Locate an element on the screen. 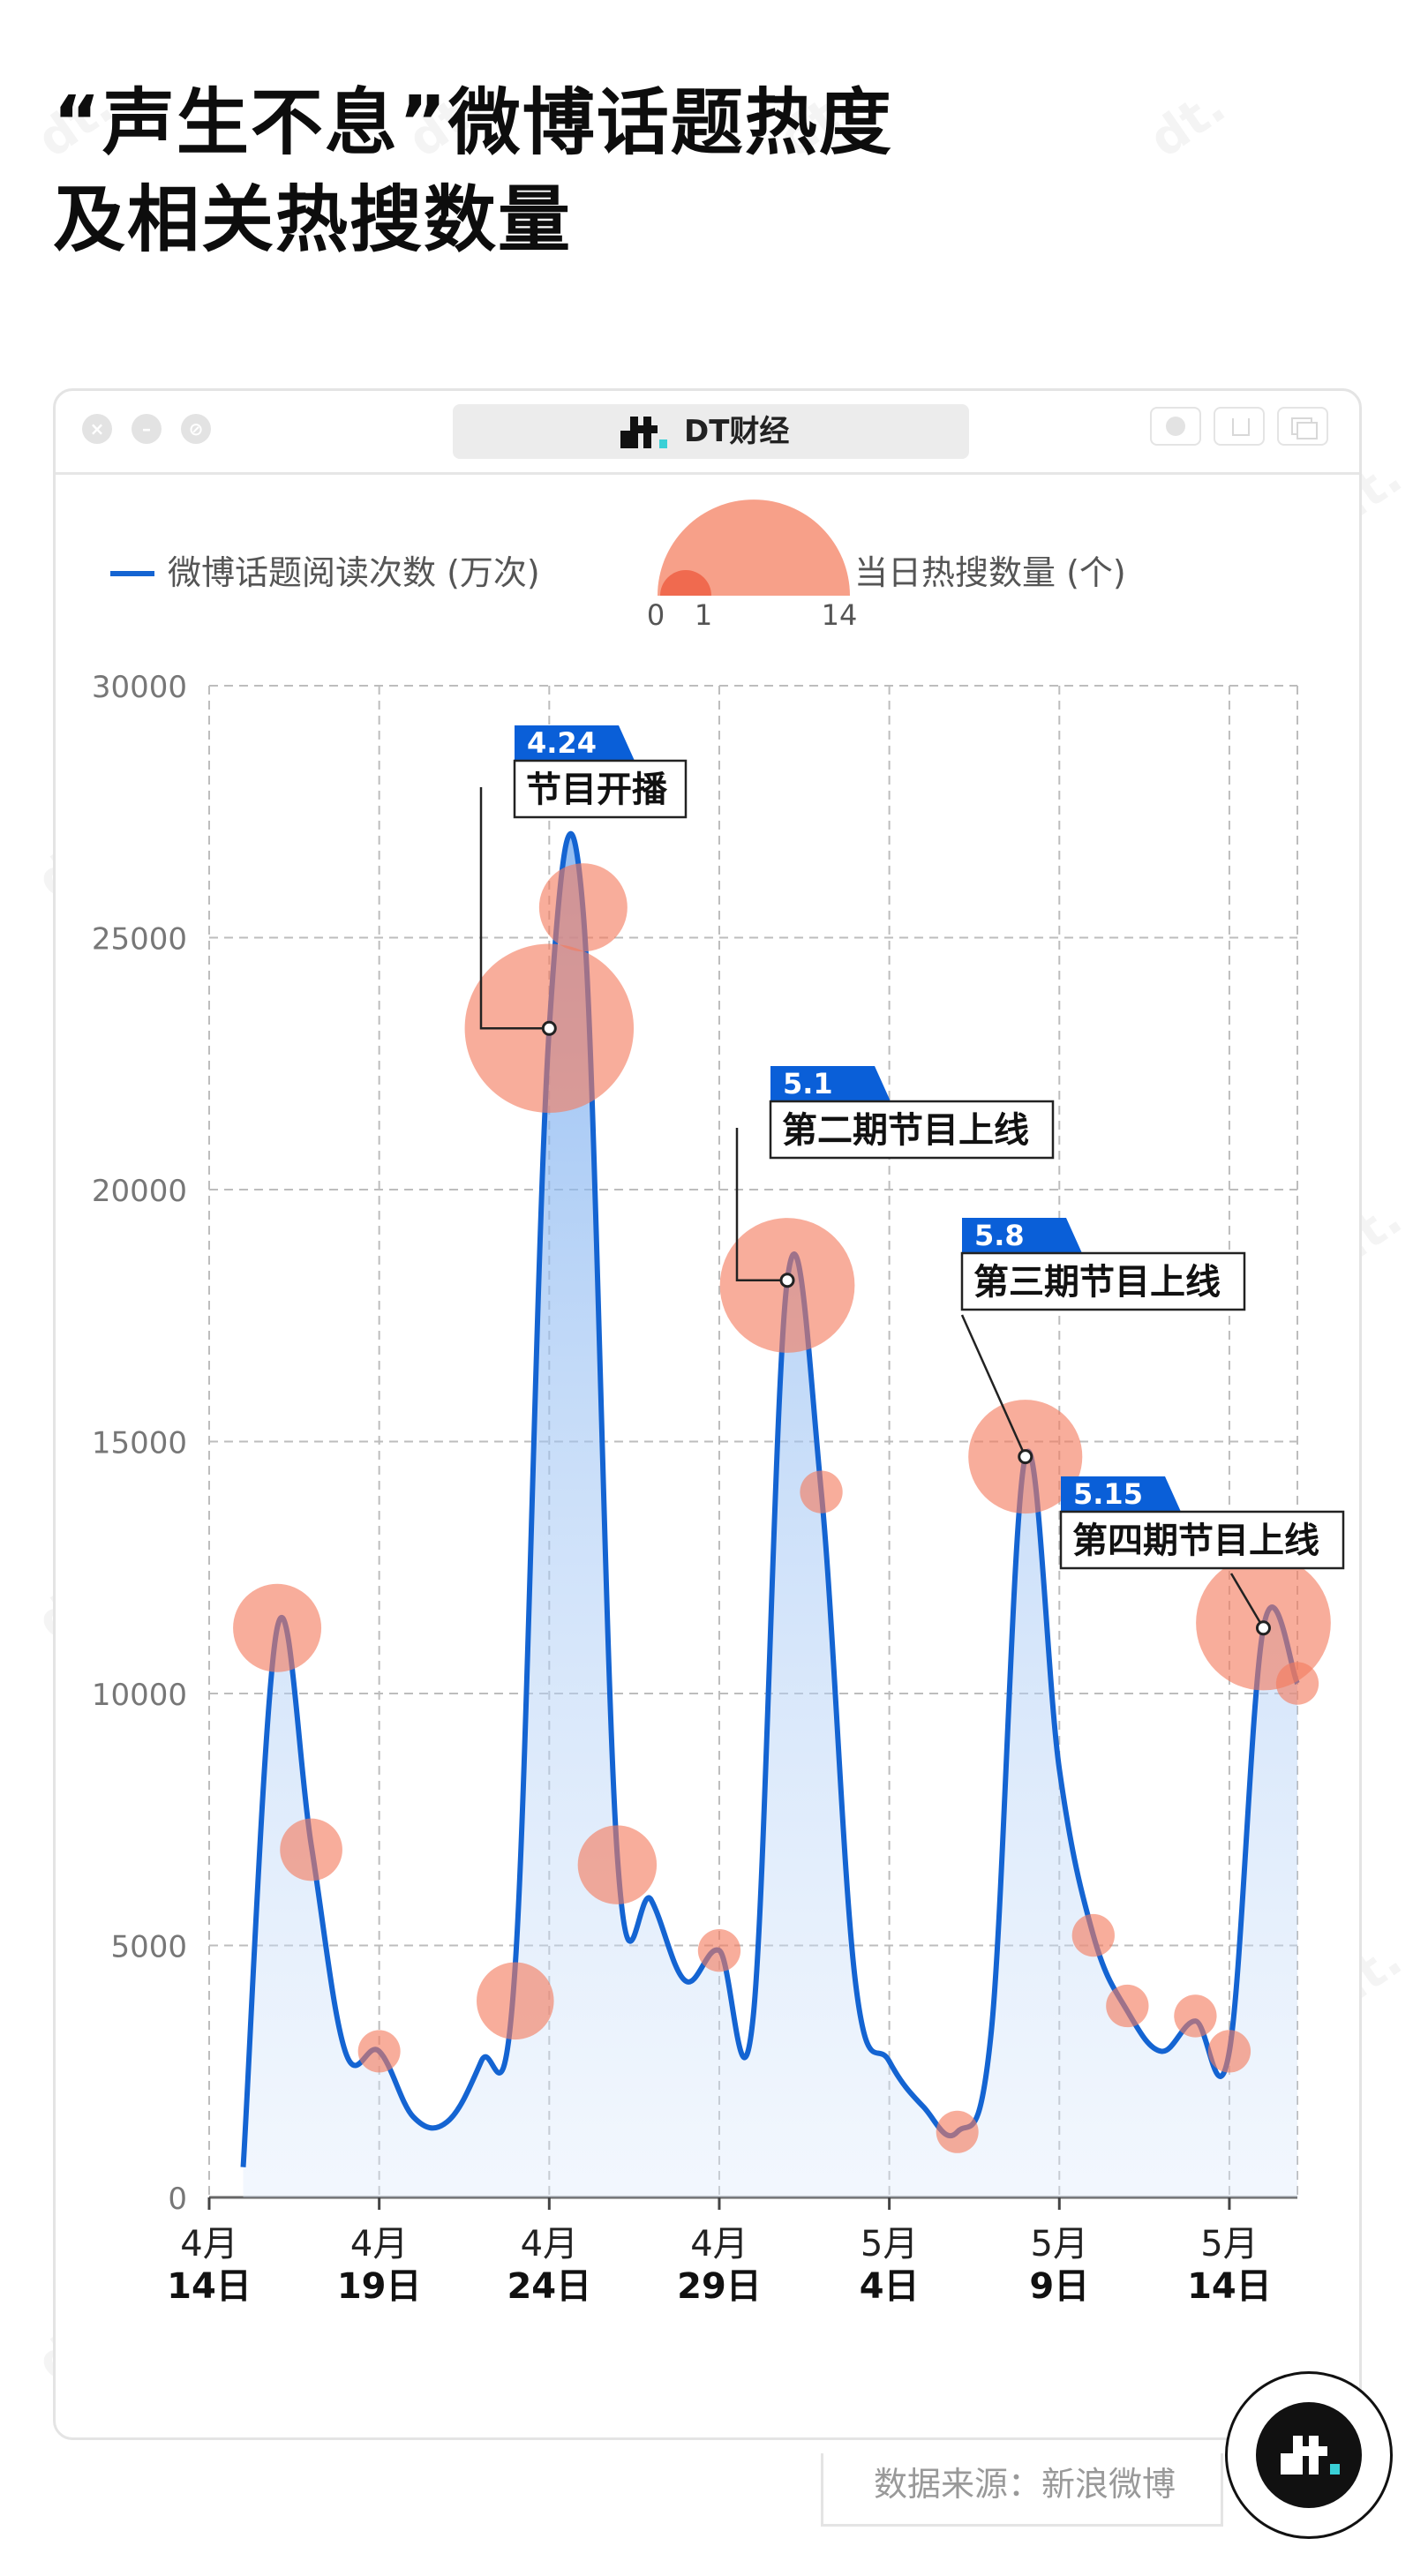 The image size is (1413, 2576). dt-badge is located at coordinates (1309, 2455).